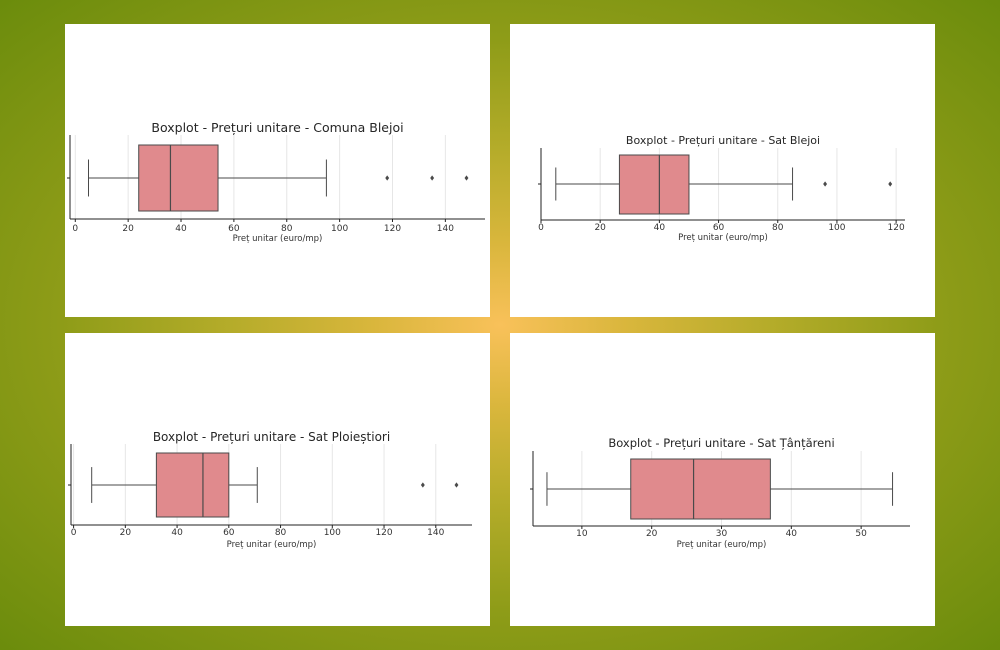 The height and width of the screenshot is (650, 1000). Describe the element at coordinates (861, 534) in the screenshot. I see `x-tick-label: 50` at that location.